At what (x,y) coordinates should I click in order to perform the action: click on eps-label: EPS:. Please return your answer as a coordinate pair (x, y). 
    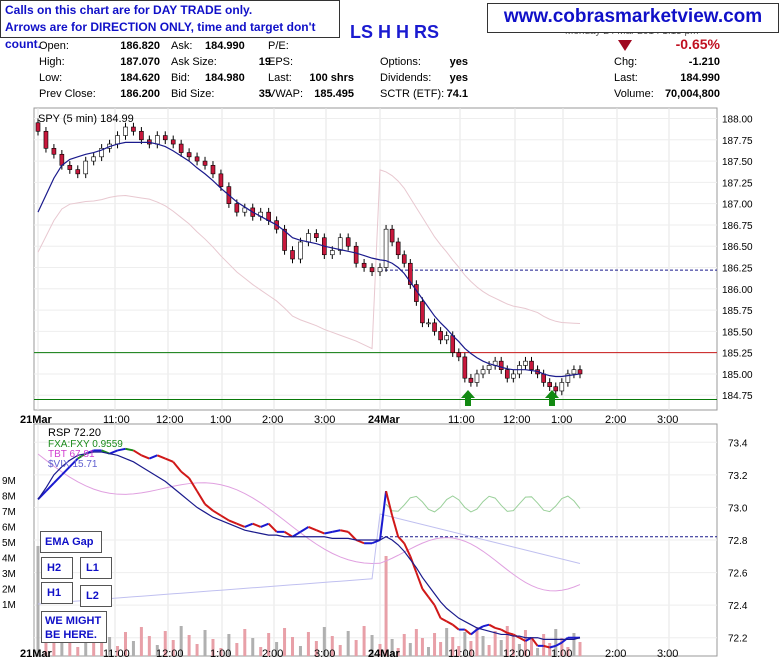
    Looking at the image, I should click on (281, 62).